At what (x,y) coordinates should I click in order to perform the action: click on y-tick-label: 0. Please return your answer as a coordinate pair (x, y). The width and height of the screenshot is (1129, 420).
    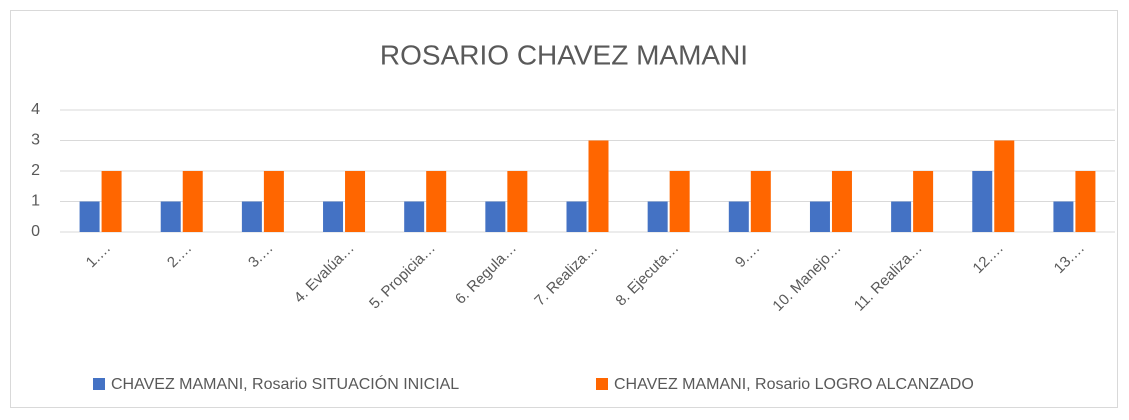
    Looking at the image, I should click on (35, 231).